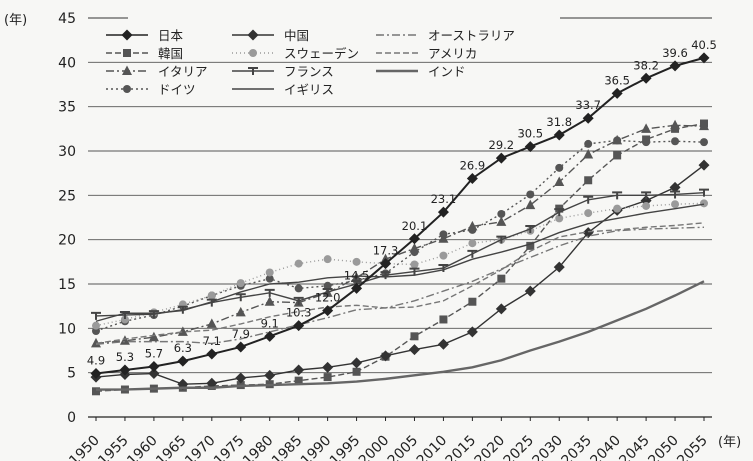 The image size is (753, 461). What do you see at coordinates (127, 35) in the screenshot?
I see `legend-marker-日本` at bounding box center [127, 35].